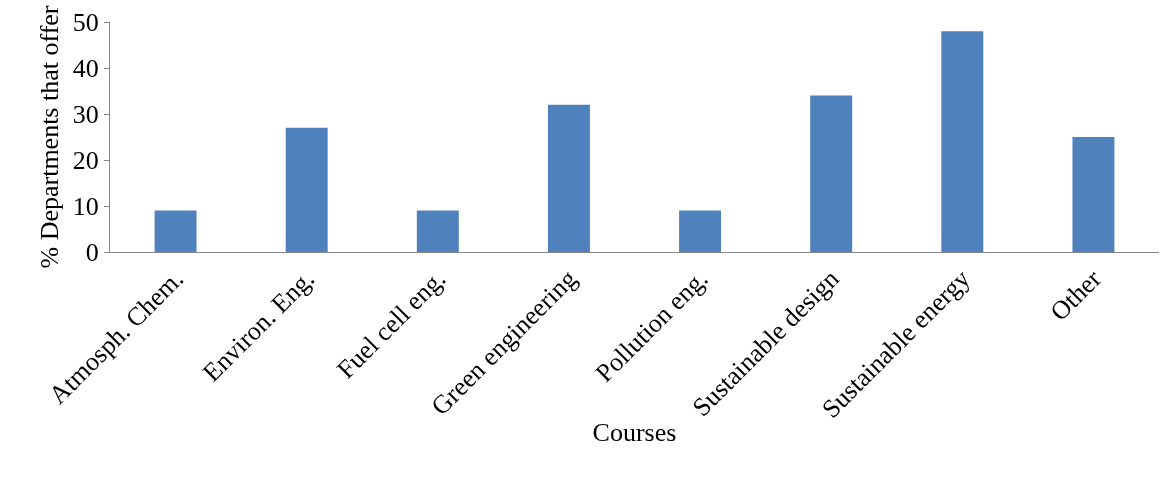 The width and height of the screenshot is (1167, 504). Describe the element at coordinates (85, 115) in the screenshot. I see `y-tick-label: 30` at that location.